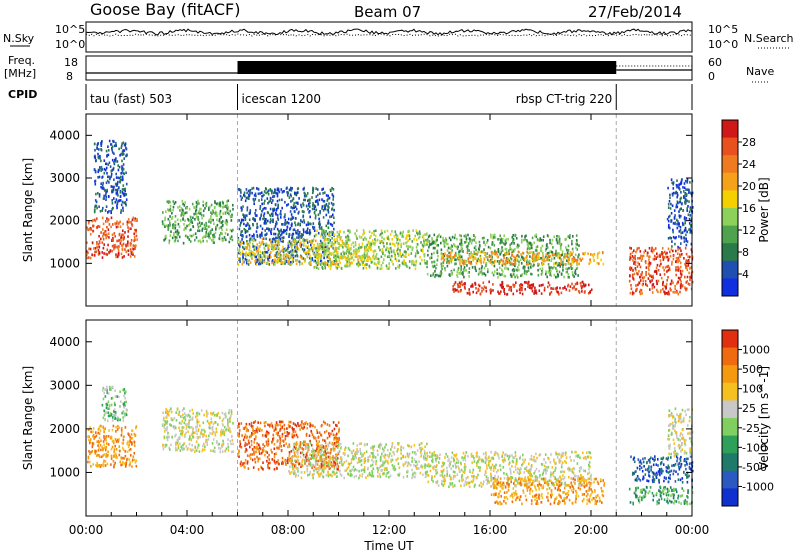 The height and width of the screenshot is (554, 800). What do you see at coordinates (769, 38) in the screenshot?
I see `search-label: N.Search` at bounding box center [769, 38].